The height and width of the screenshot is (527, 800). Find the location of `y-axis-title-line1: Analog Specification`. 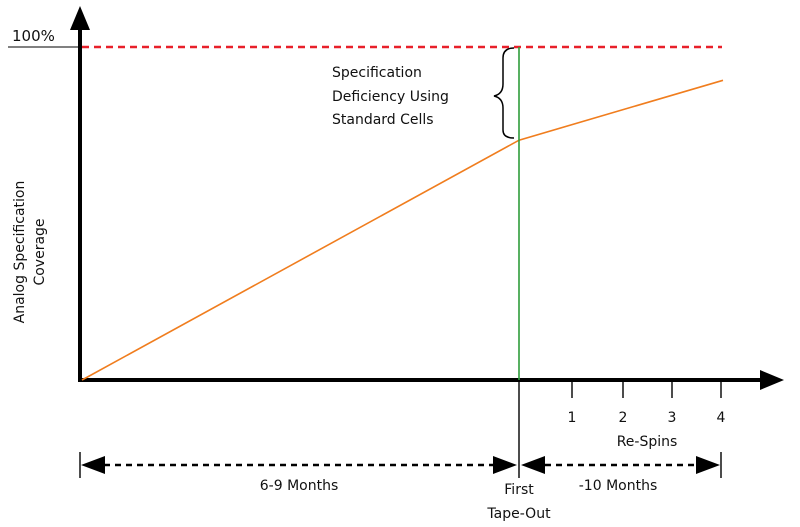

y-axis-title-line1: Analog Specification is located at coordinates (20, 252).